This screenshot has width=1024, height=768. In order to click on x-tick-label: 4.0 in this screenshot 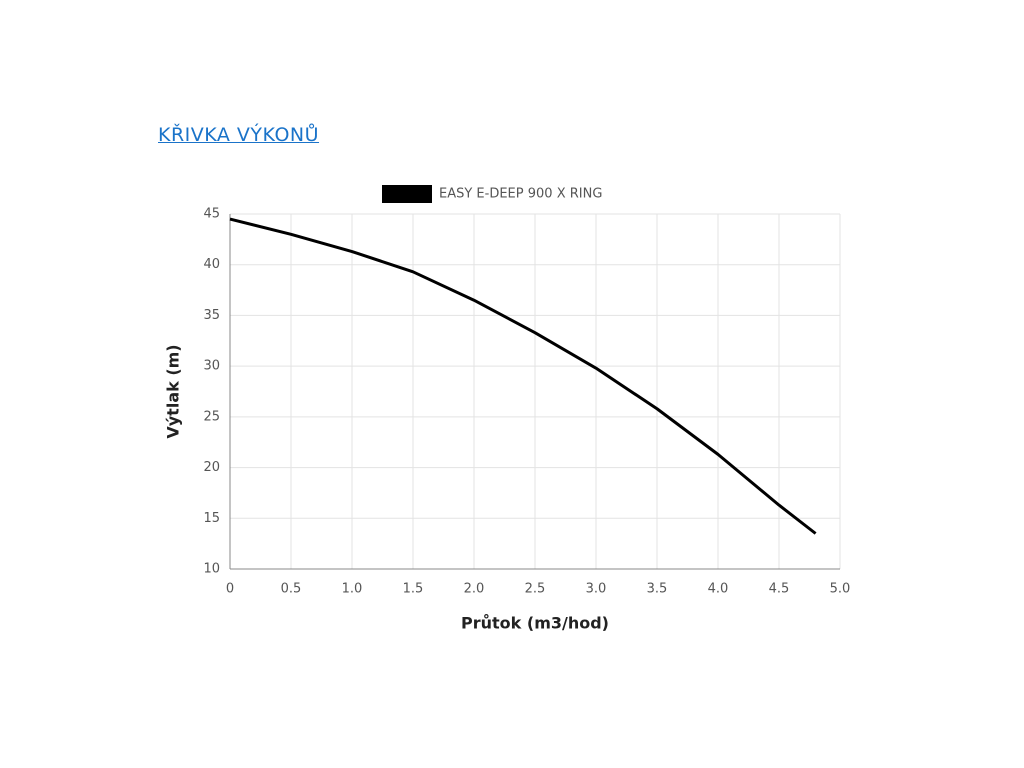, I will do `click(718, 589)`.